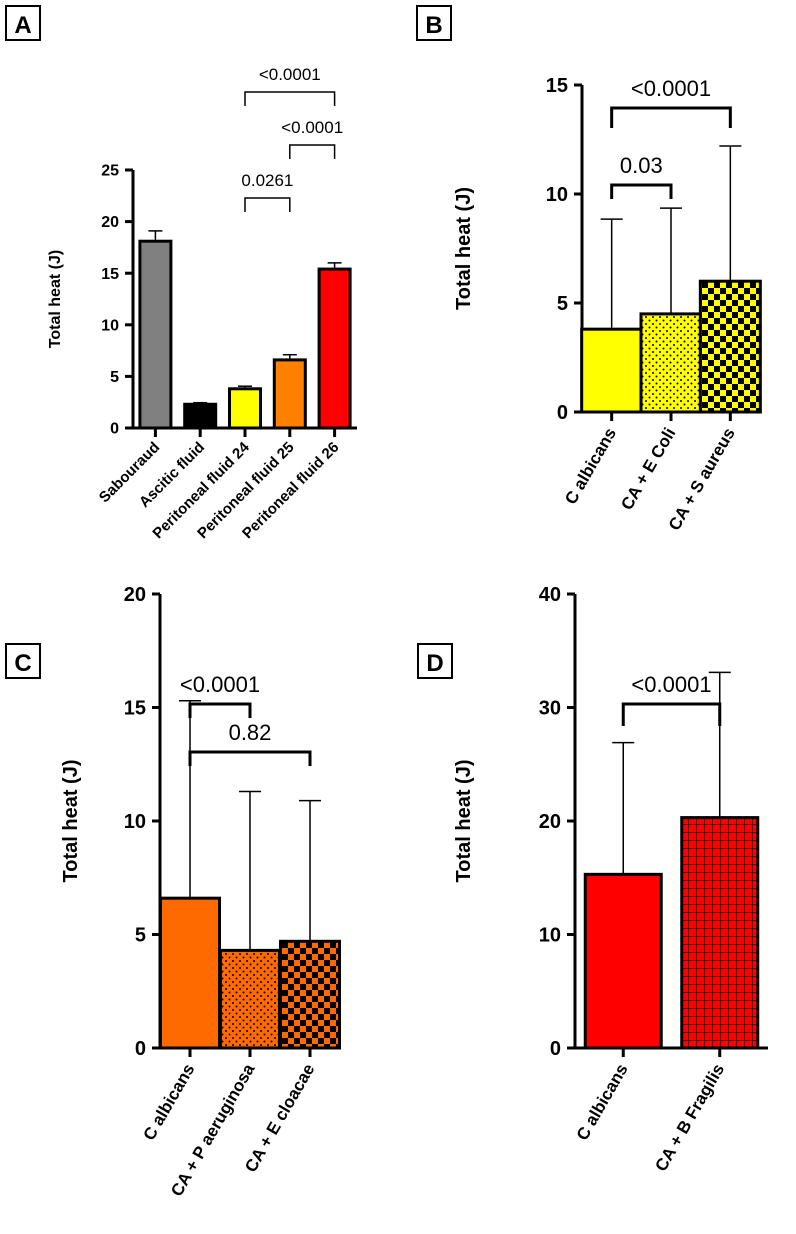 The height and width of the screenshot is (1234, 796). I want to click on y-tick-label: 30, so click(550, 709).